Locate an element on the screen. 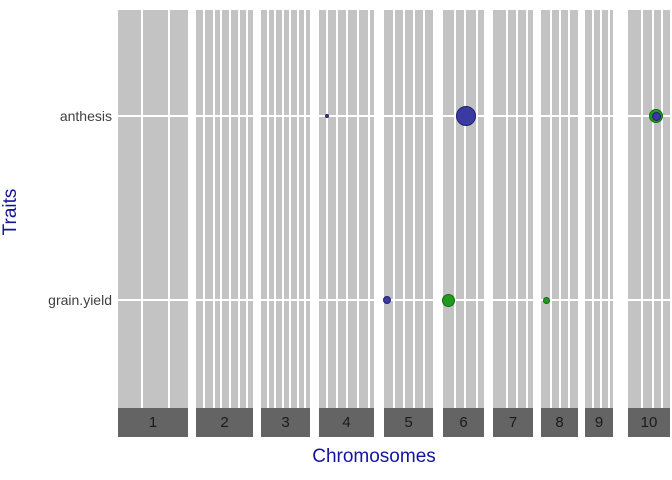 The width and height of the screenshot is (672, 480). chromosome-strip-8: 8 is located at coordinates (559, 422).